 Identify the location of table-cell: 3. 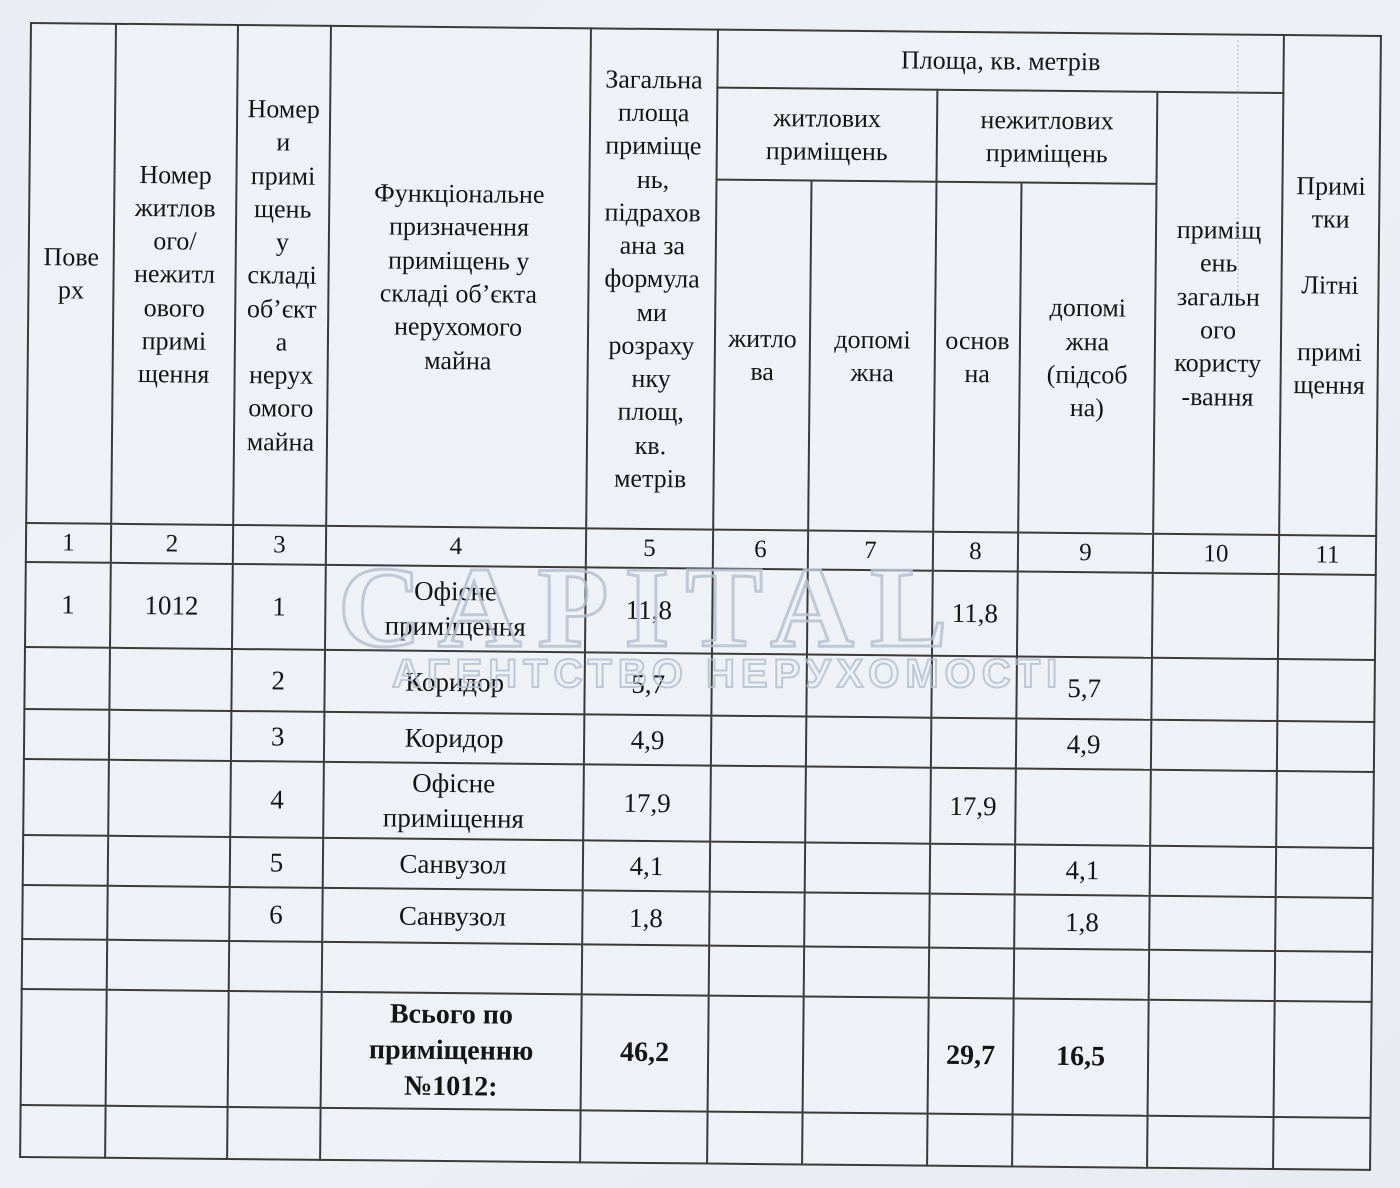
(277, 736).